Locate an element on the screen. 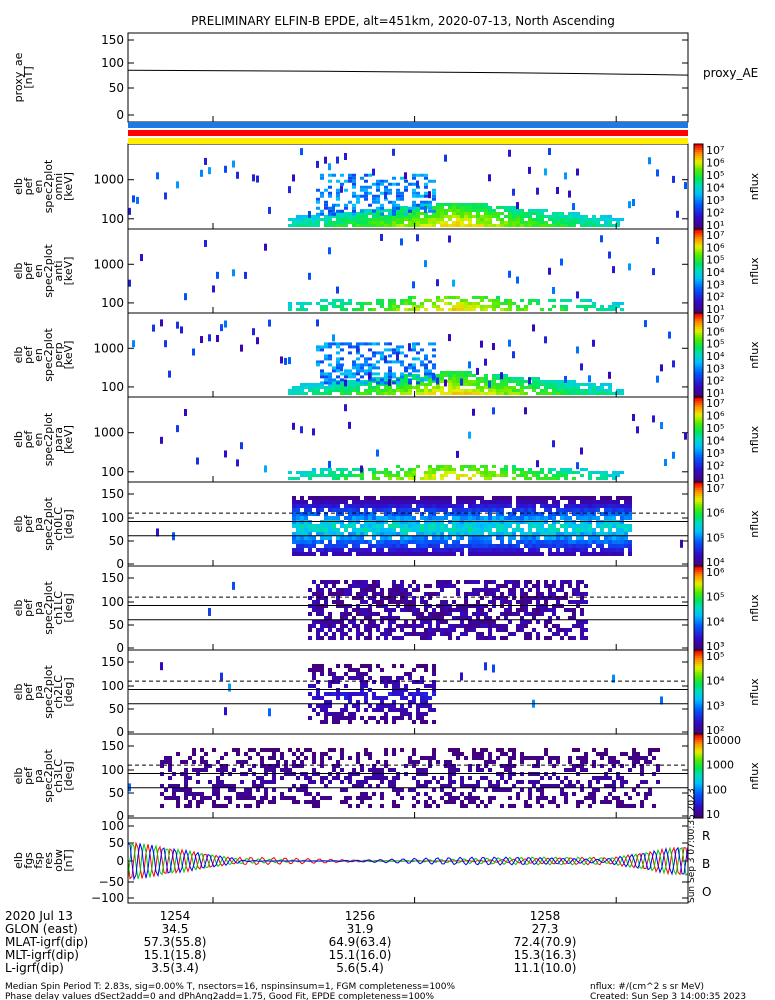 The image size is (775, 1000). y-tick-label: 100 is located at coordinates (112, 472).